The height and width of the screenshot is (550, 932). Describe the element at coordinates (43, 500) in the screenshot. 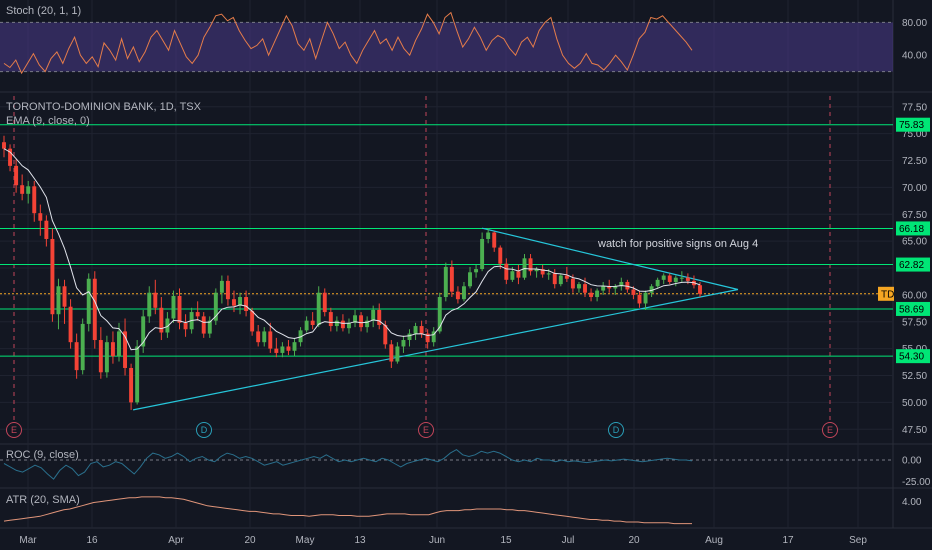

I see `atr-label: ATR (20, SMA)` at that location.